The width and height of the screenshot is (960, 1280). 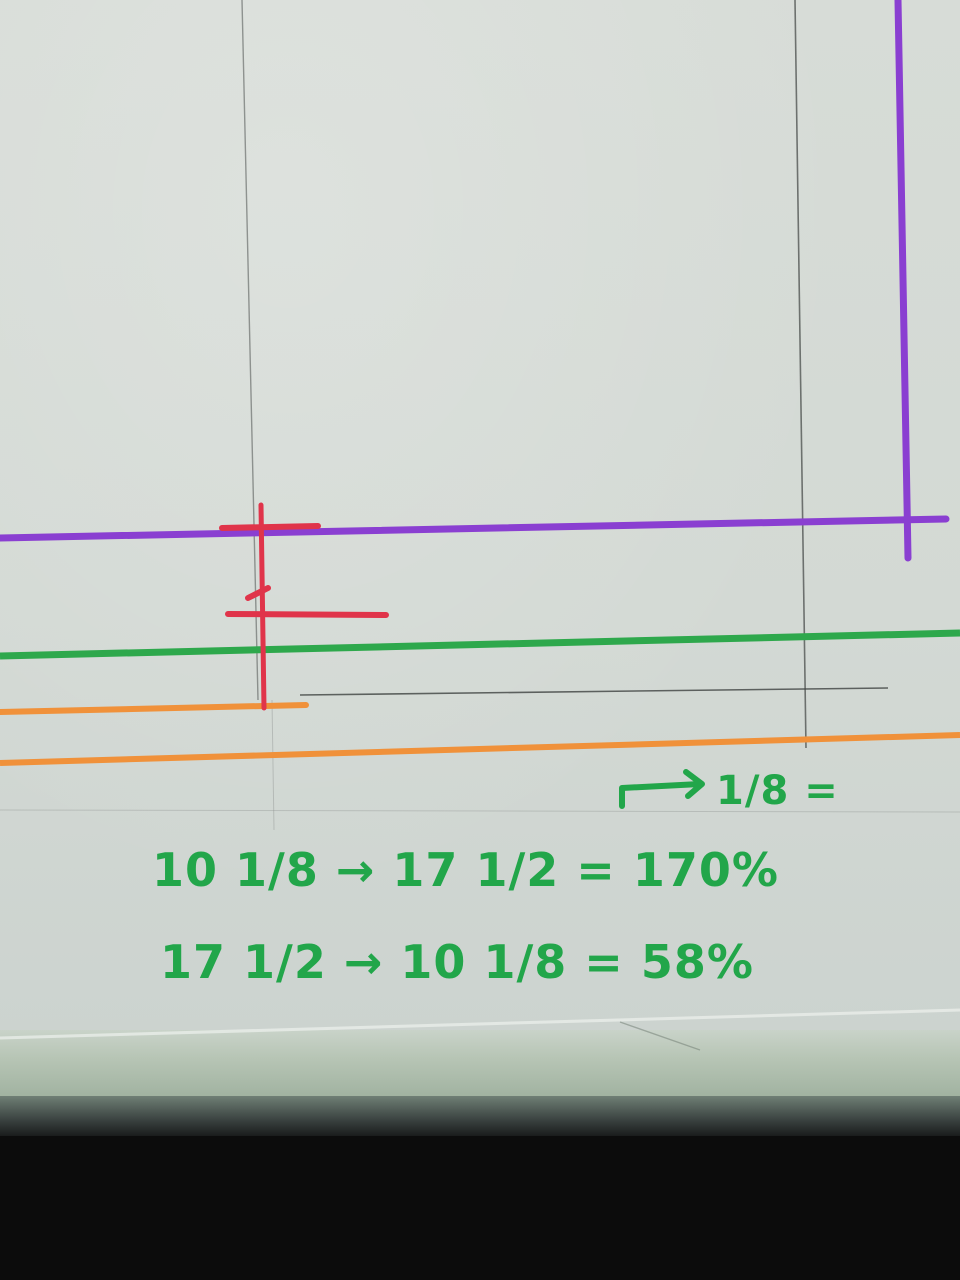 I want to click on green-guide-line, so click(x=480, y=644).